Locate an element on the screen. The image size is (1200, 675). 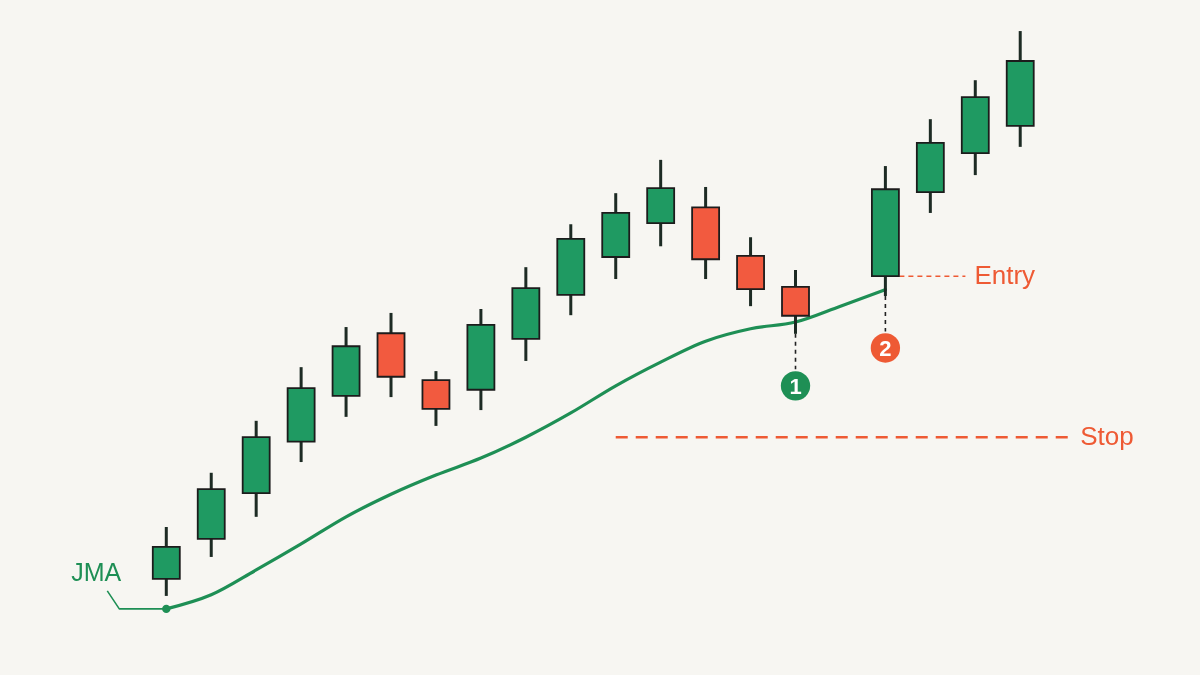
annotation: 1 is located at coordinates (795, 386).